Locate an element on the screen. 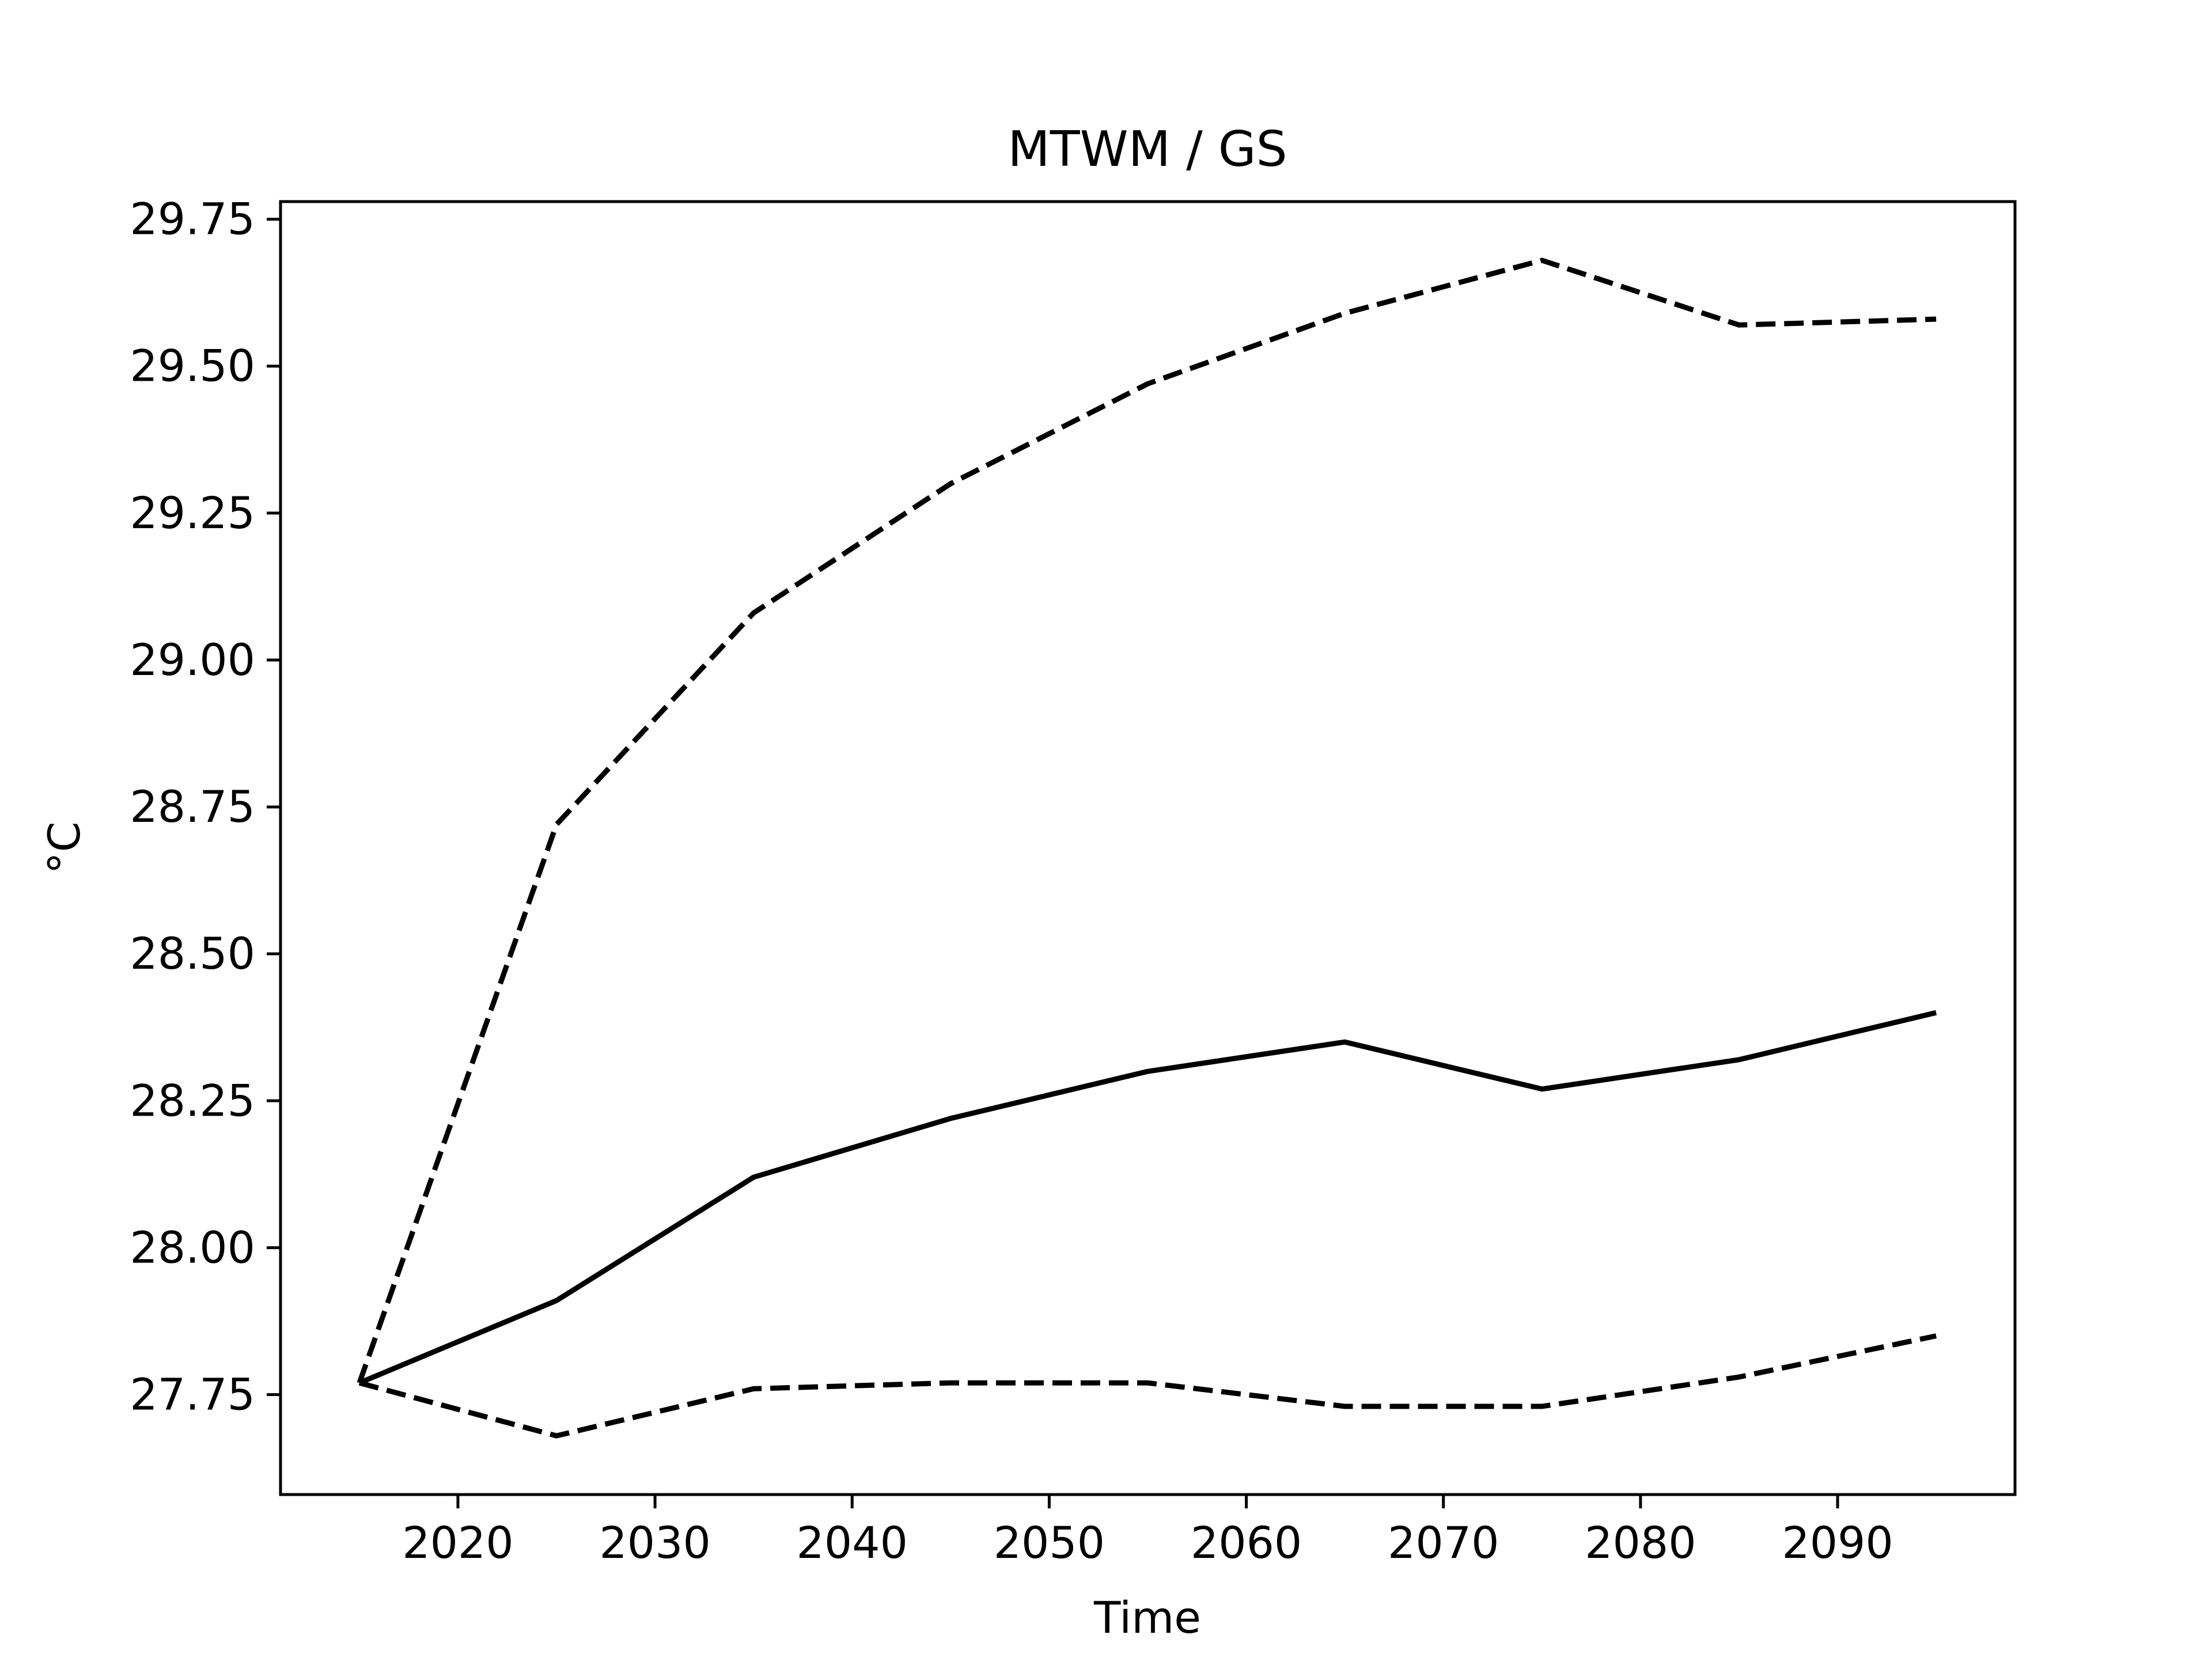  y-tick-label: 27.75 is located at coordinates (192, 1394).